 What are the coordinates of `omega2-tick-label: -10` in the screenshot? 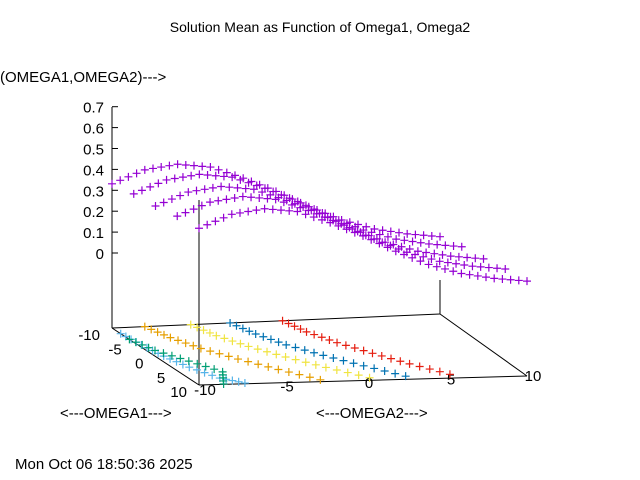 It's located at (205, 390).